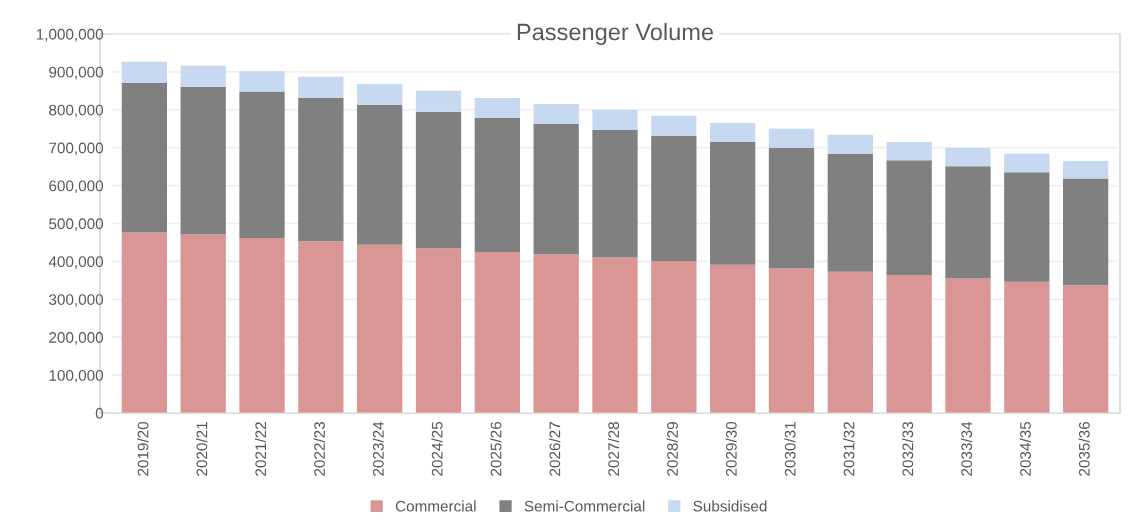  Describe the element at coordinates (76, 224) in the screenshot. I see `y-tick-label: 500,000` at that location.